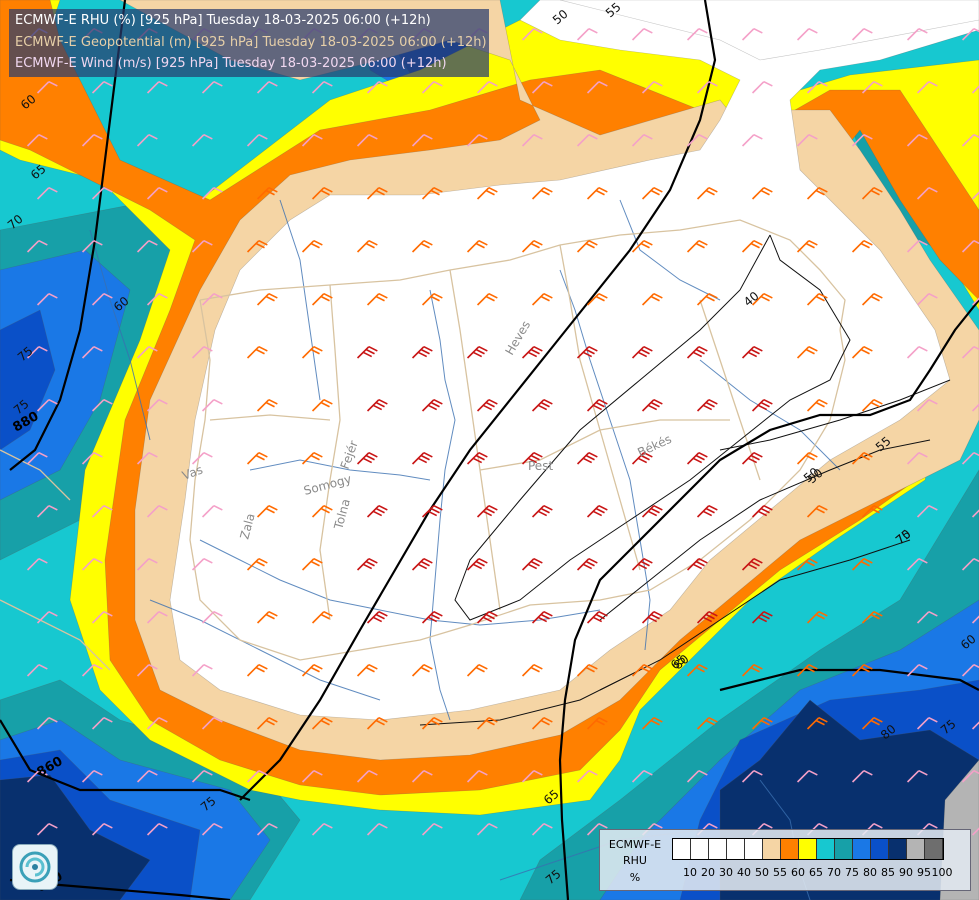 This screenshot has height=900, width=979. Describe the element at coordinates (798, 872) in the screenshot. I see `legend-tick-label: 60` at that location.